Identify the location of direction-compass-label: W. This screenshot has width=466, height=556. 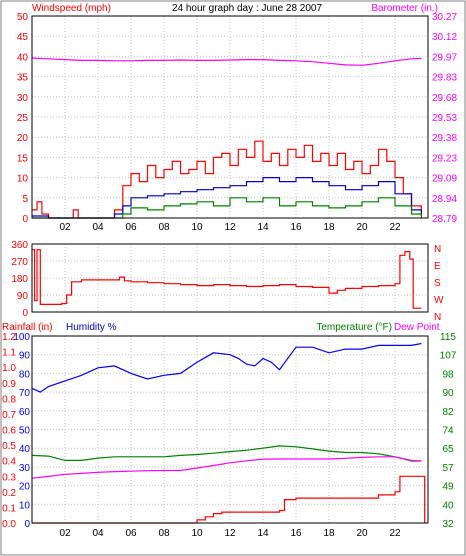
(439, 300).